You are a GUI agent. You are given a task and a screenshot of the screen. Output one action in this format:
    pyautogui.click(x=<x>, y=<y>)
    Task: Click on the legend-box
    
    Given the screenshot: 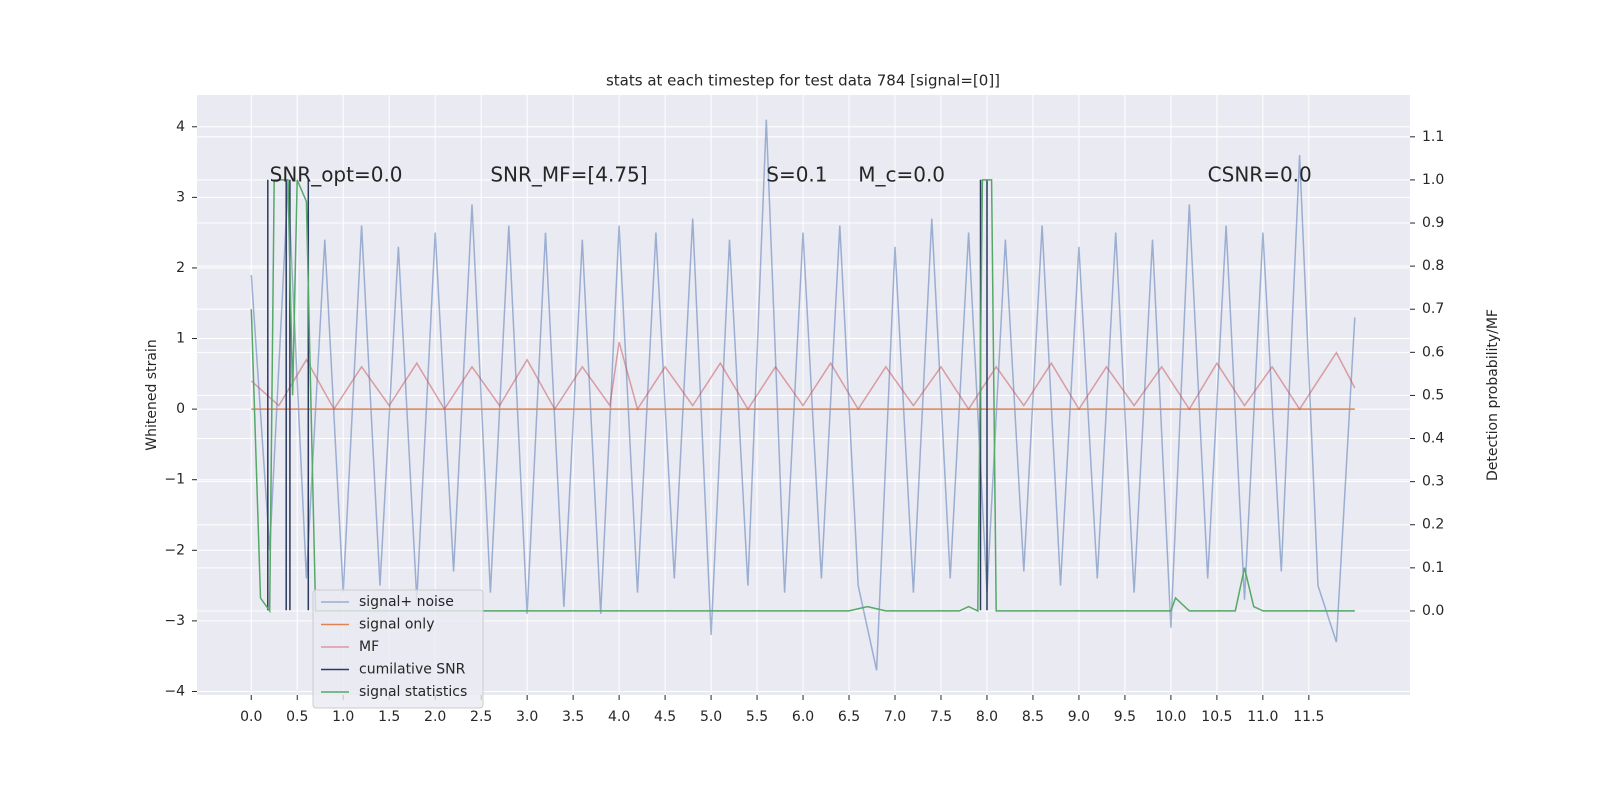 What is the action you would take?
    pyautogui.click(x=398, y=649)
    